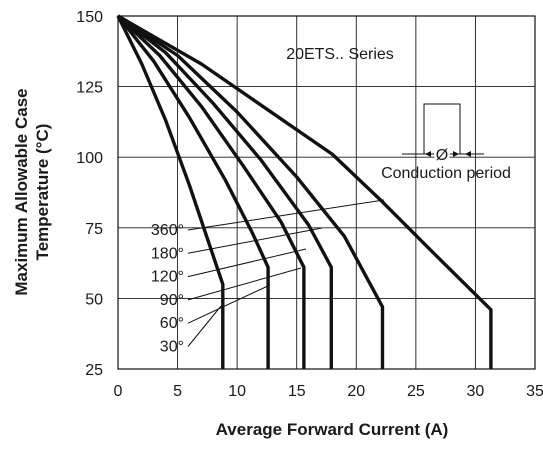  Describe the element at coordinates (416, 391) in the screenshot. I see `x-tick-label: 25` at that location.